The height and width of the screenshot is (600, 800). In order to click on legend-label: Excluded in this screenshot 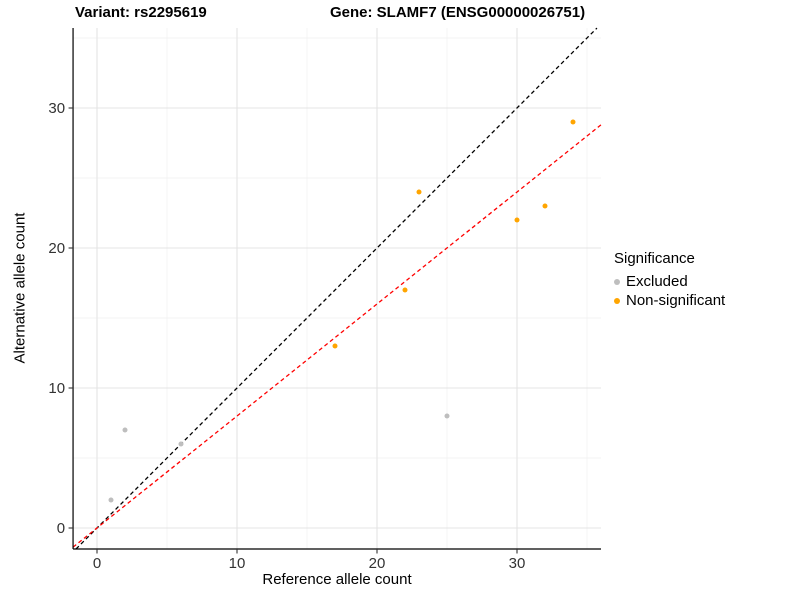, I will do `click(657, 281)`.